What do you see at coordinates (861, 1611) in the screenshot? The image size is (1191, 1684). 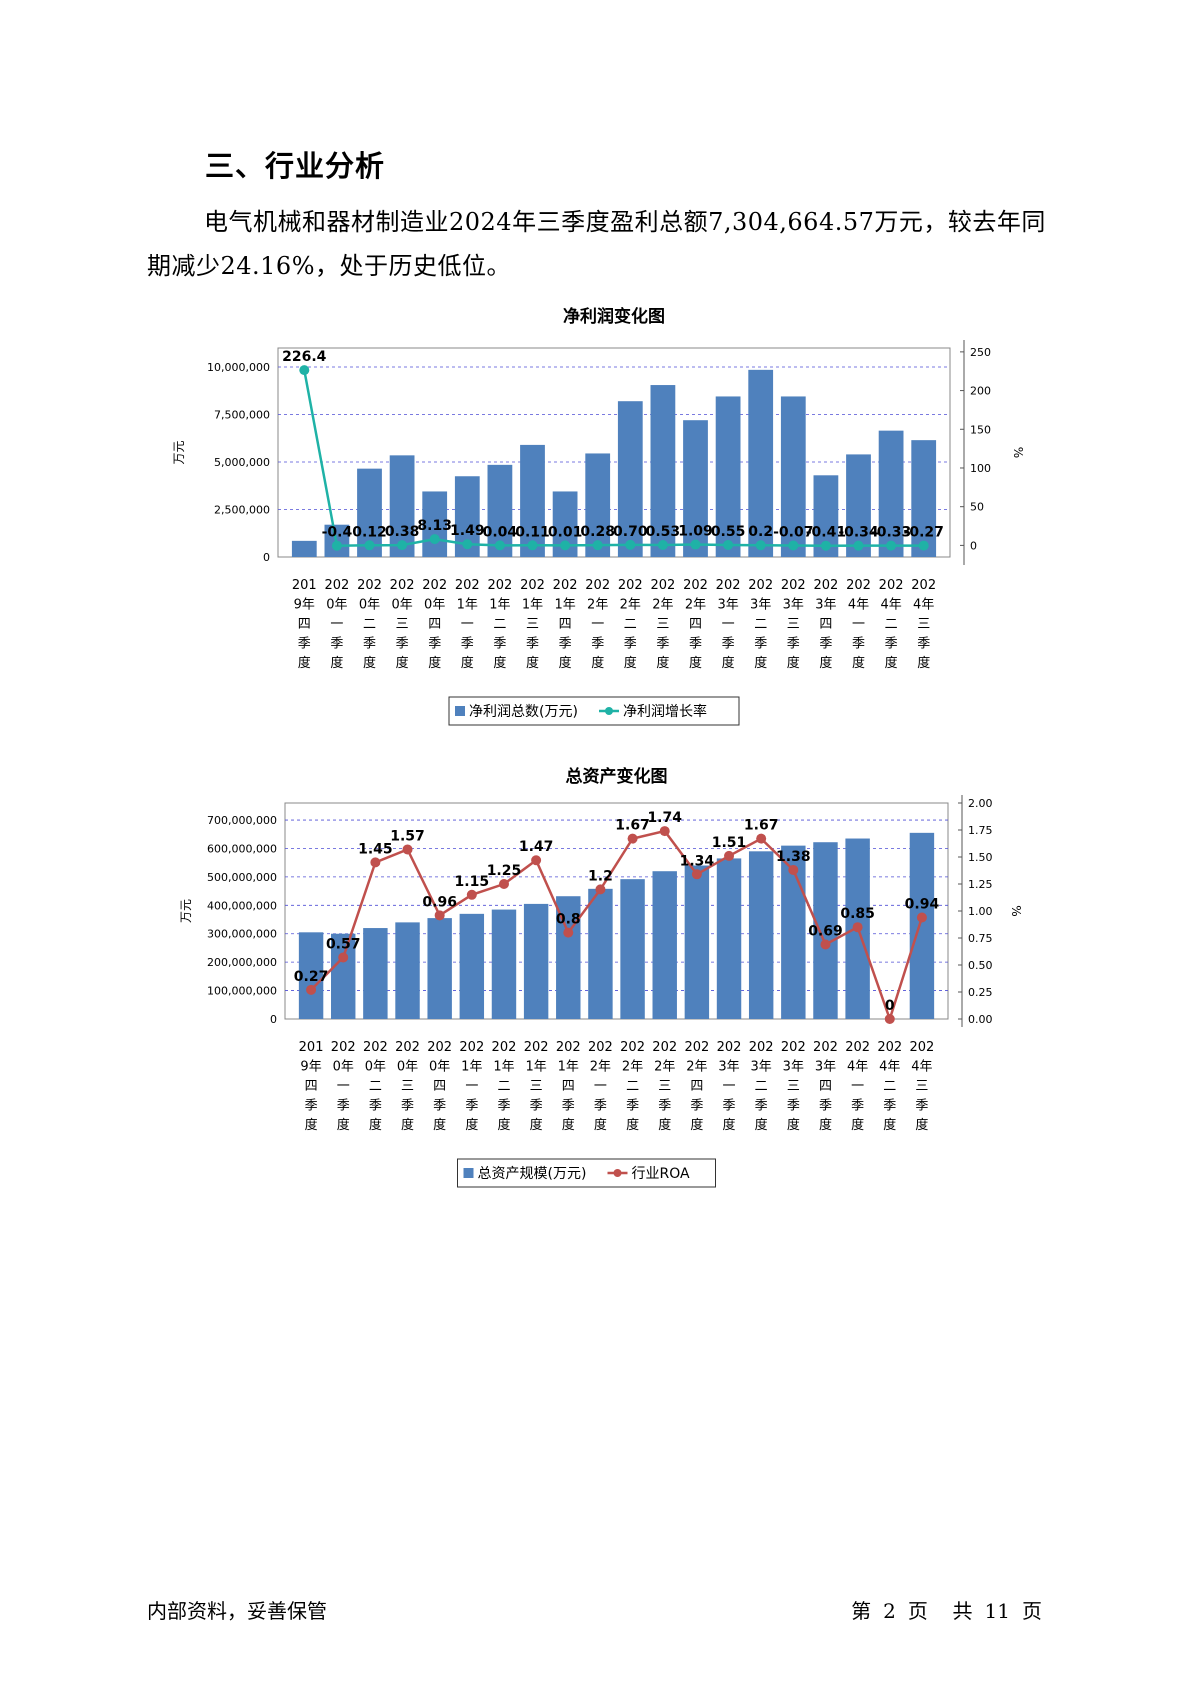 I see `page-prefix: 第` at bounding box center [861, 1611].